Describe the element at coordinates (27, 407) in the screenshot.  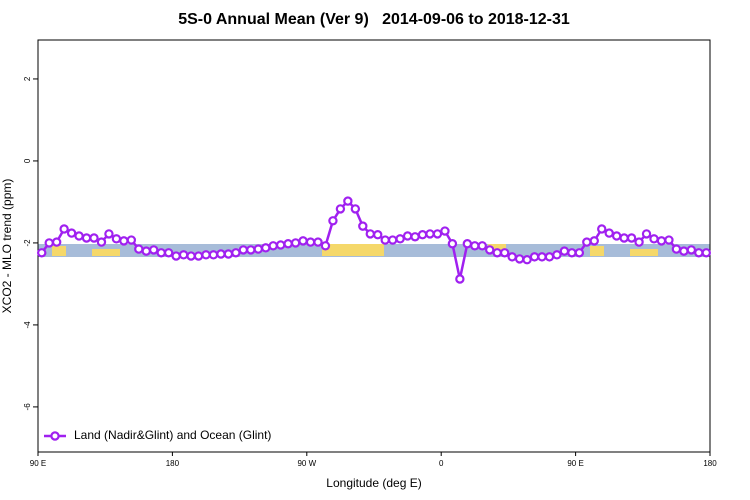
I see `y-tick-label: -6` at that location.